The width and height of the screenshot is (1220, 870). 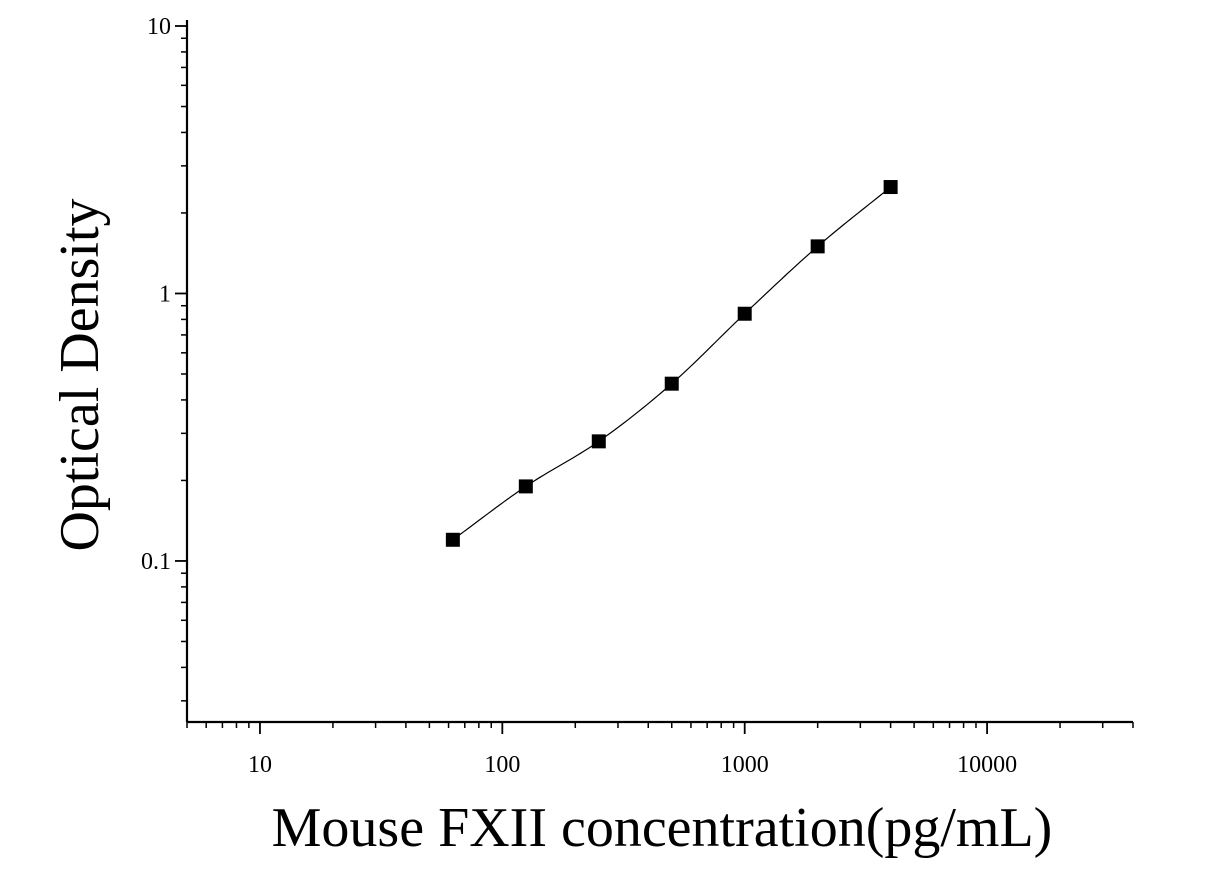 What do you see at coordinates (80, 374) in the screenshot?
I see `y-axis-title: Optical Density` at bounding box center [80, 374].